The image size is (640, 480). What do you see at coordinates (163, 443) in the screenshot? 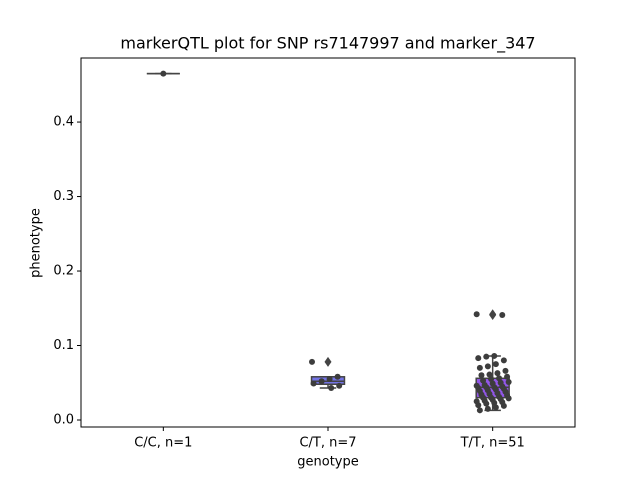
I see `x-tick-label: C/C, n=1` at bounding box center [163, 443].